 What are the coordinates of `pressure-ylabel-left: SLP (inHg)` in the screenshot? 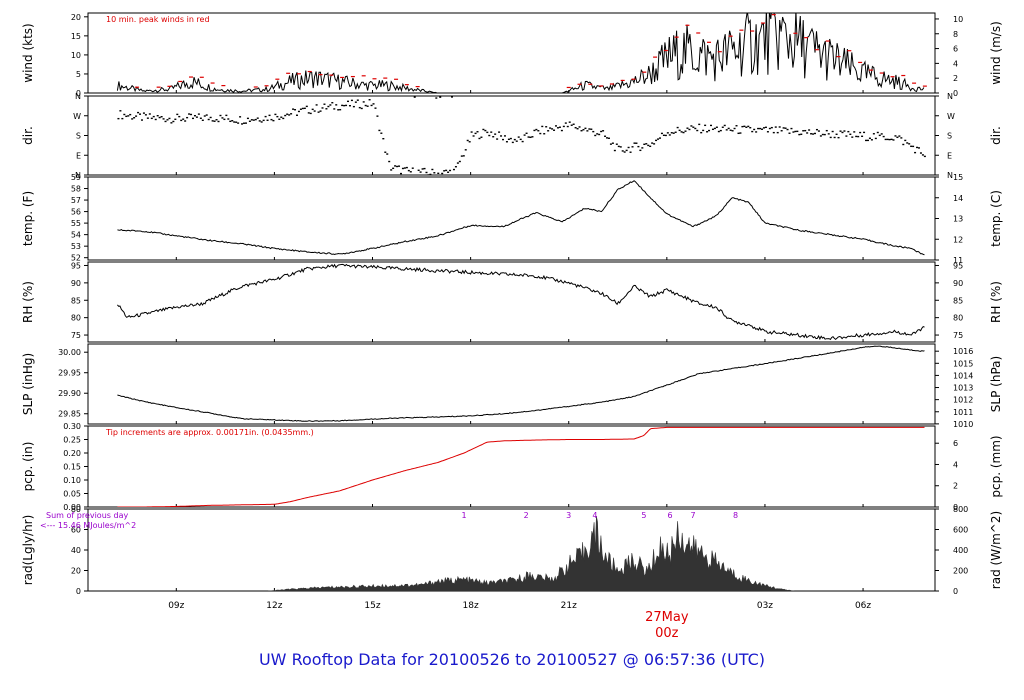 It's located at (28, 384).